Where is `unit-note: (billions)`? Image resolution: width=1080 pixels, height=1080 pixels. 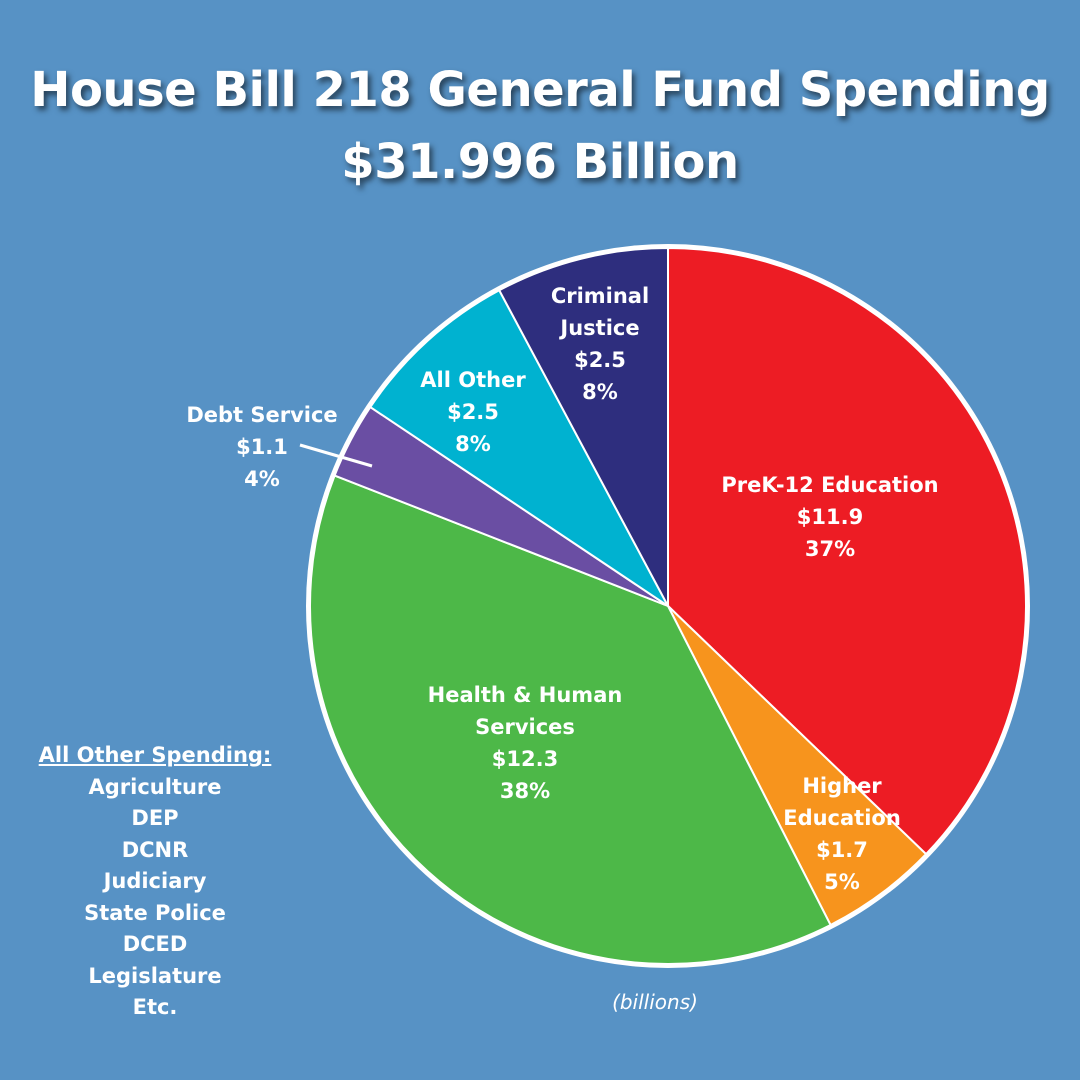
unit-note: (billions) is located at coordinates (655, 1002).